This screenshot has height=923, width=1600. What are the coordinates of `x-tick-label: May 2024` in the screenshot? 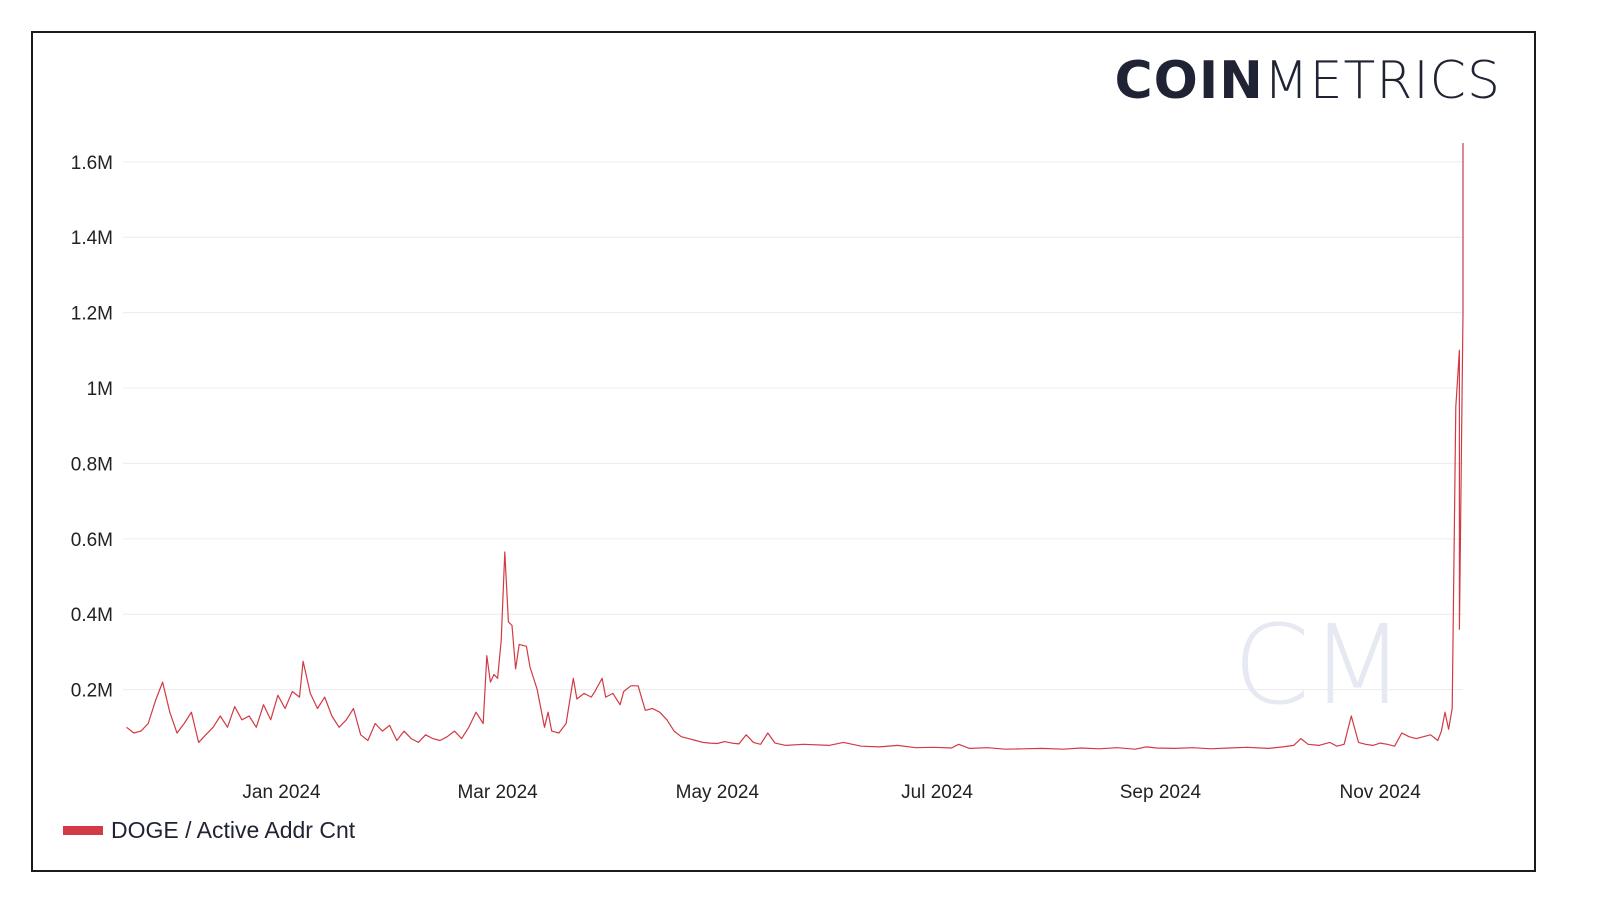 It's located at (718, 792).